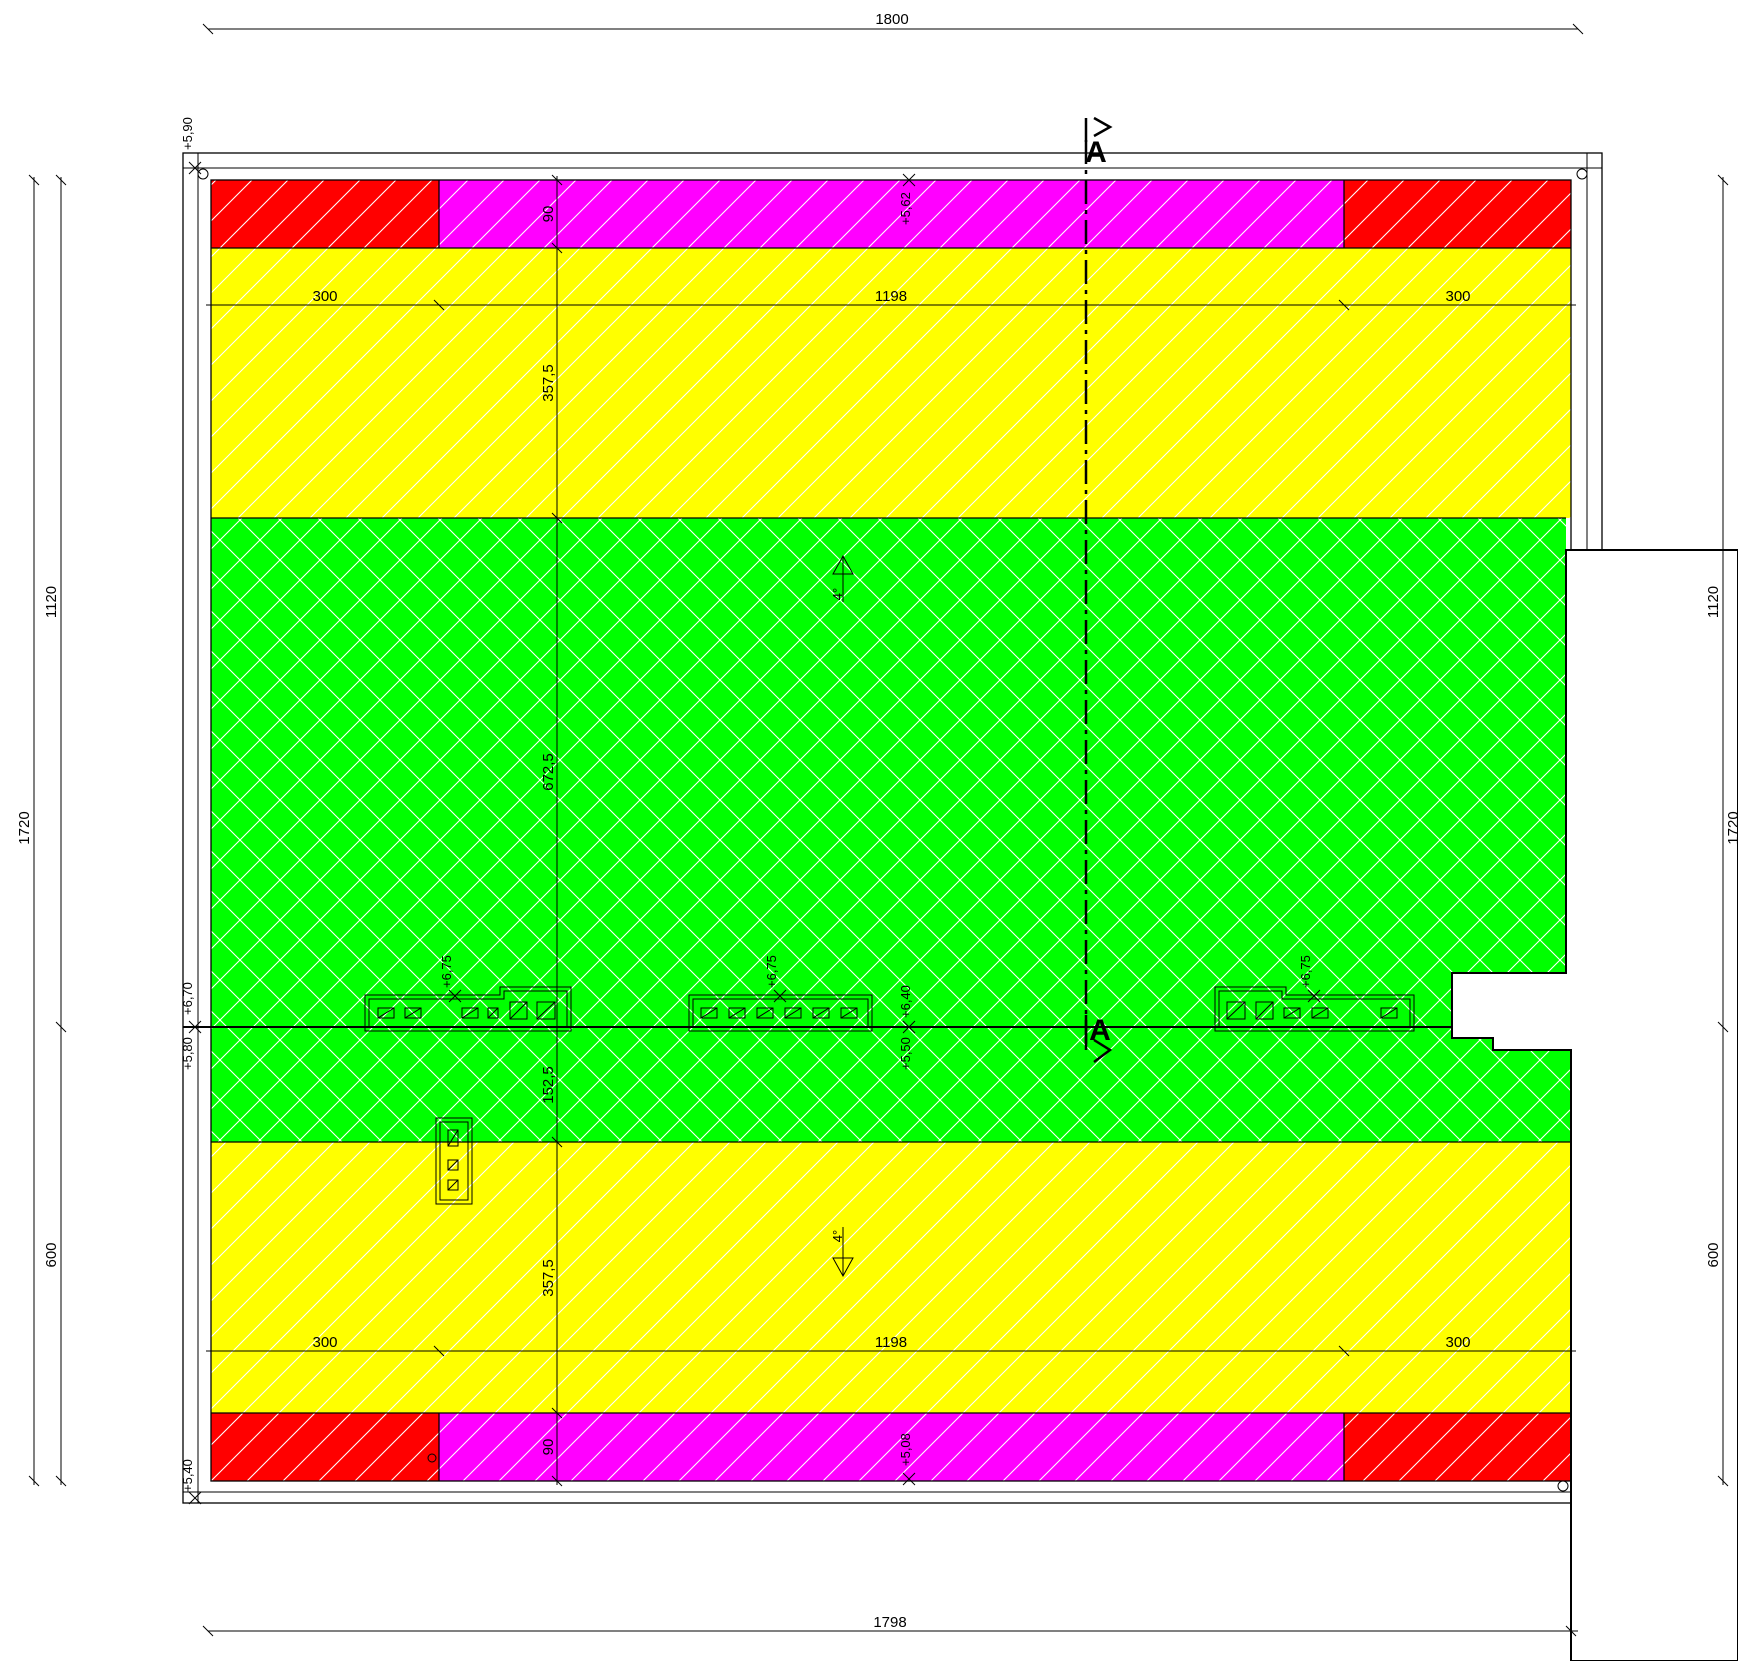 The width and height of the screenshot is (1738, 1661). What do you see at coordinates (187, 1475) in the screenshot?
I see `level-bottom-left: +5,40` at bounding box center [187, 1475].